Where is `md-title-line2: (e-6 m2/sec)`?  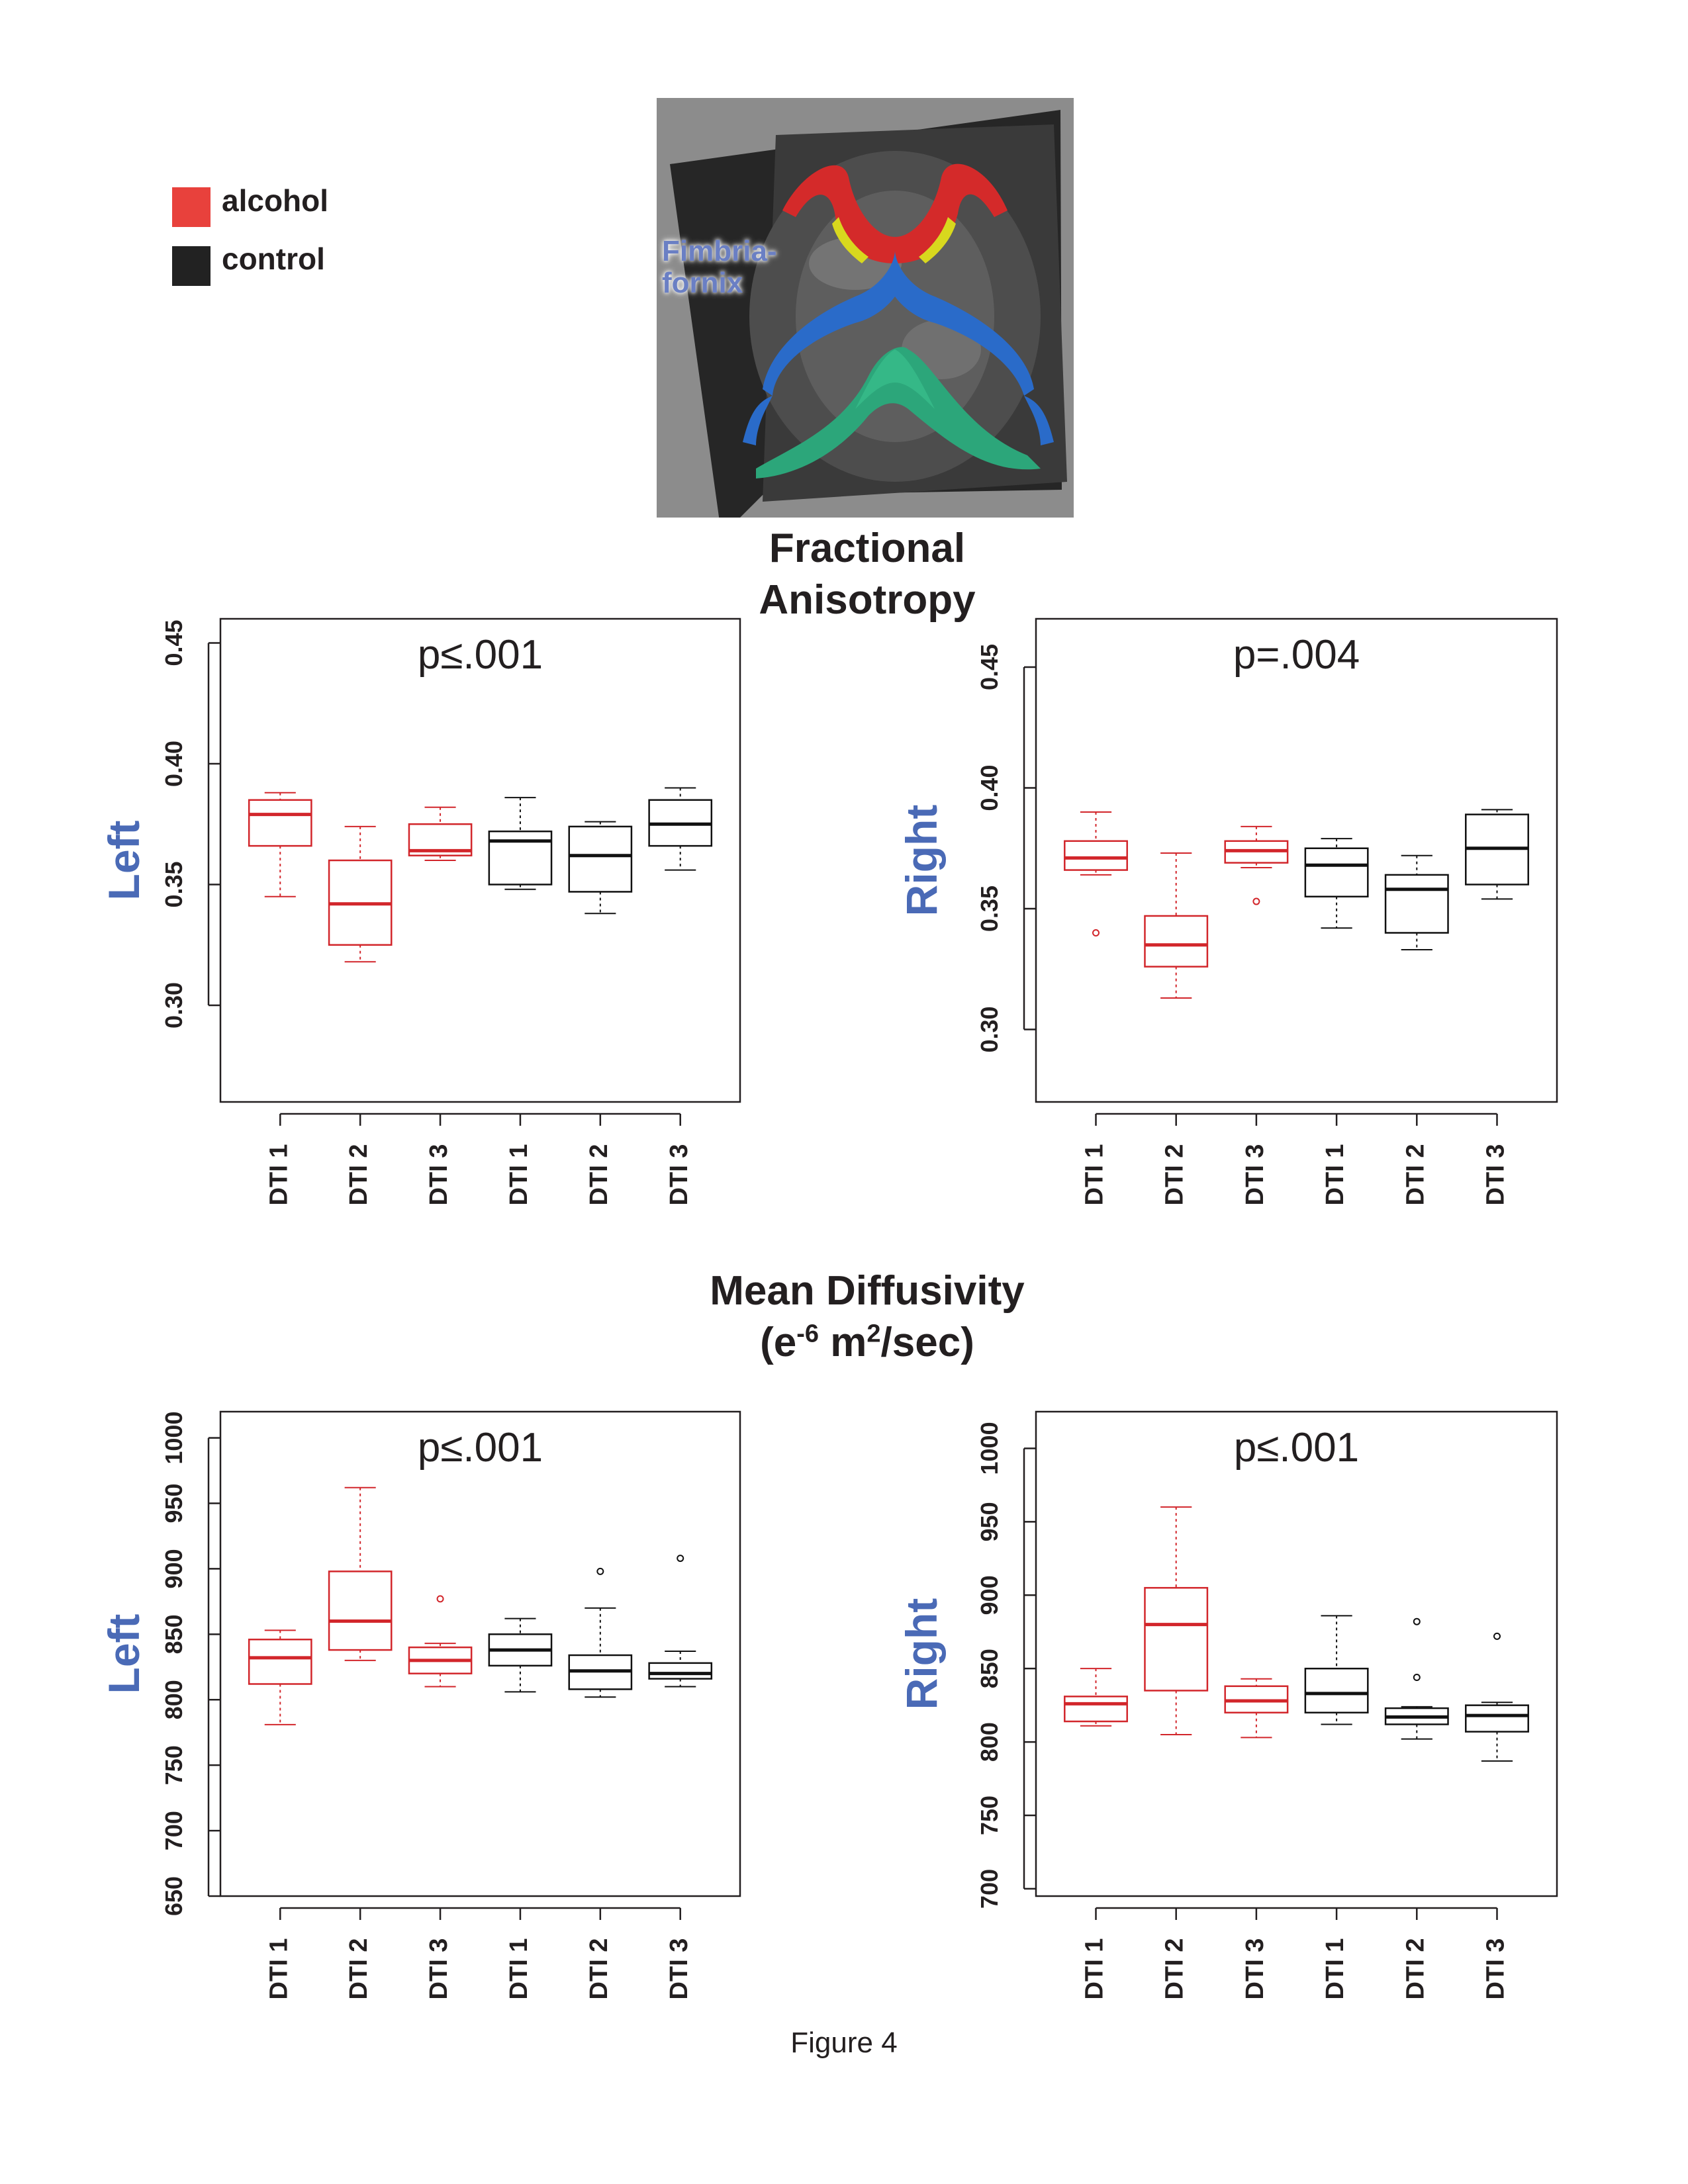 md-title-line2: (e-6 m2/sec) is located at coordinates (867, 1343).